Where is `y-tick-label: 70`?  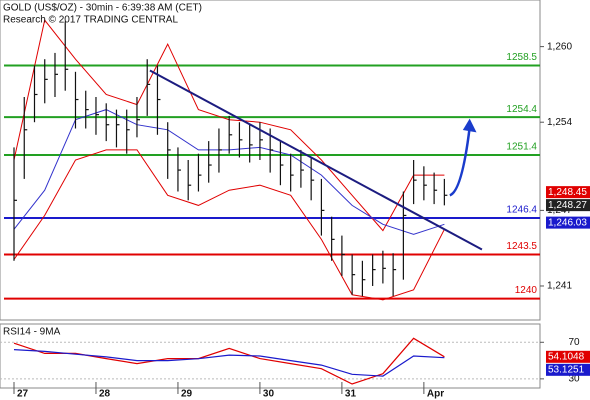 y-tick-label: 70 is located at coordinates (574, 342).